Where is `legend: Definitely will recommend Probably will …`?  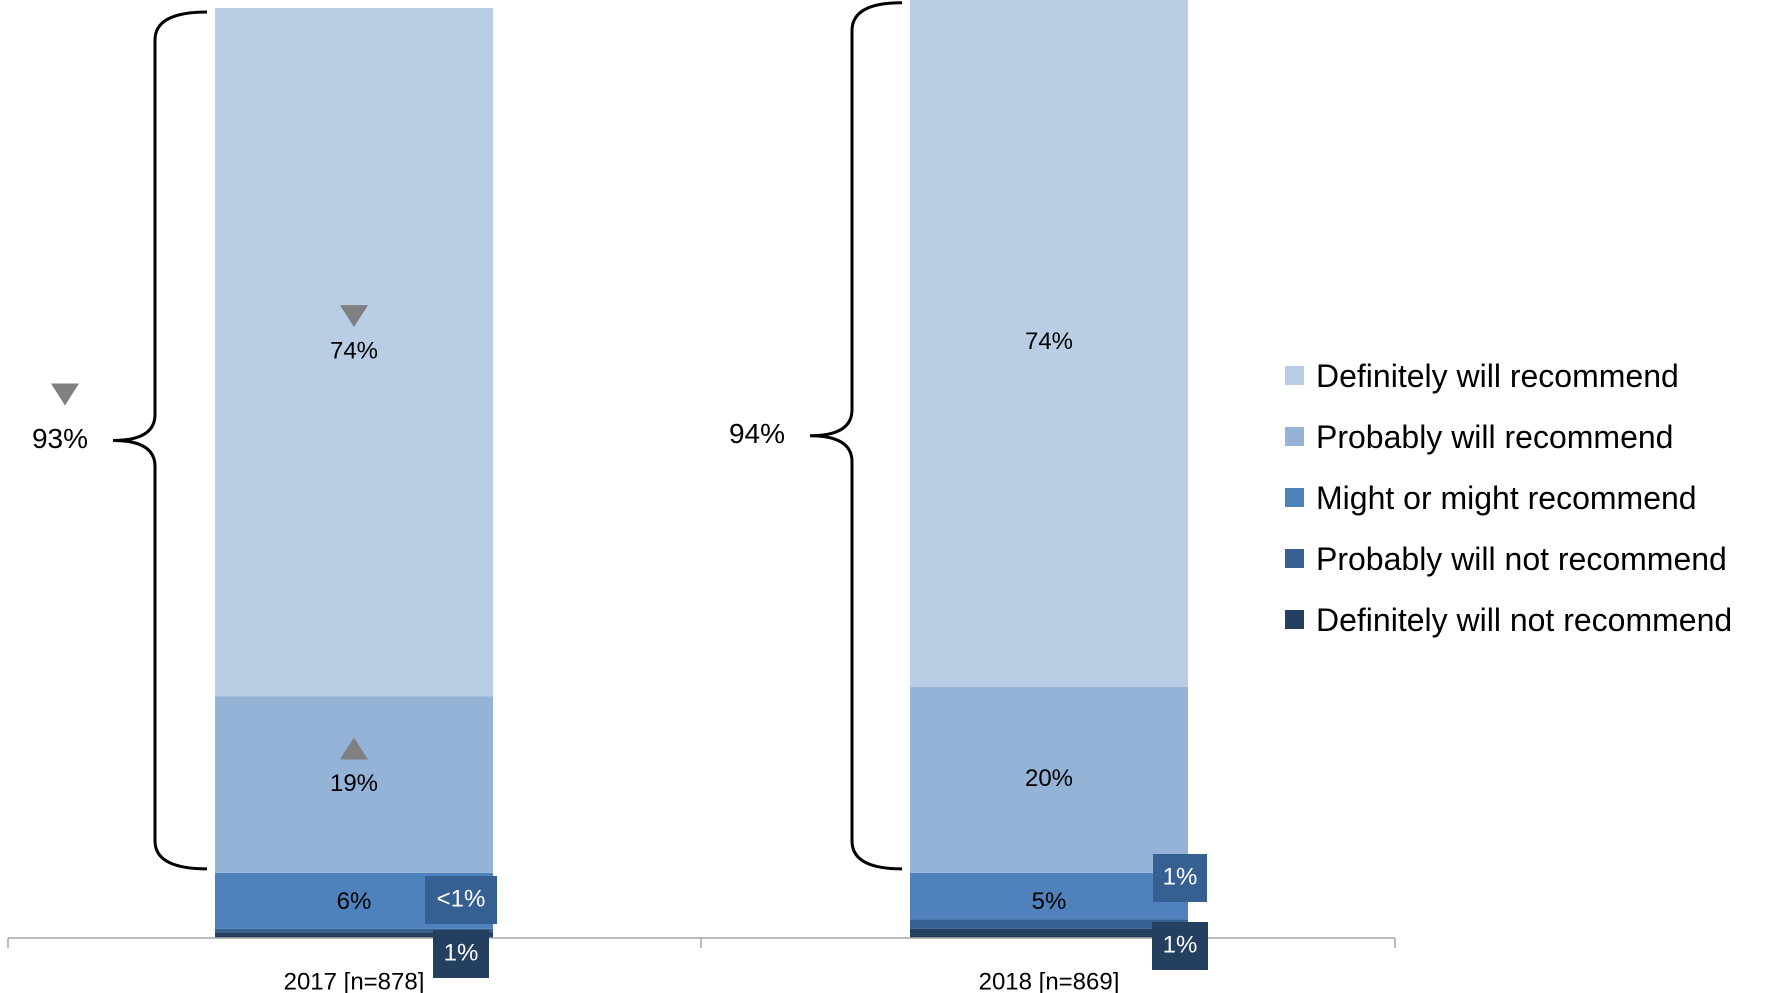
legend: Definitely will recommend Probably will … is located at coordinates (1508, 497).